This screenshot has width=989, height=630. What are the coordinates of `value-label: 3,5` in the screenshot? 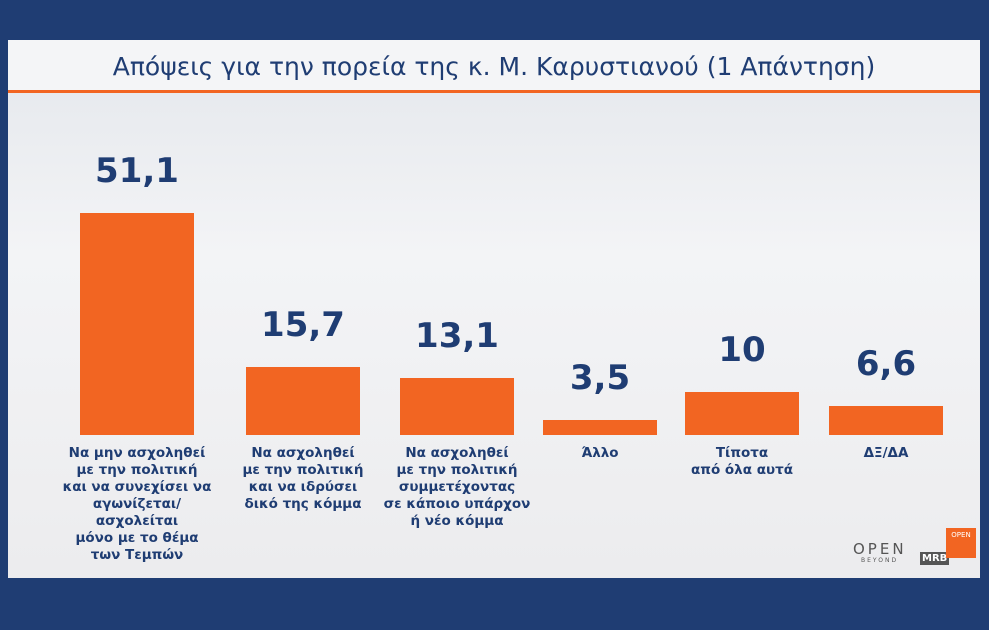 It's located at (600, 377).